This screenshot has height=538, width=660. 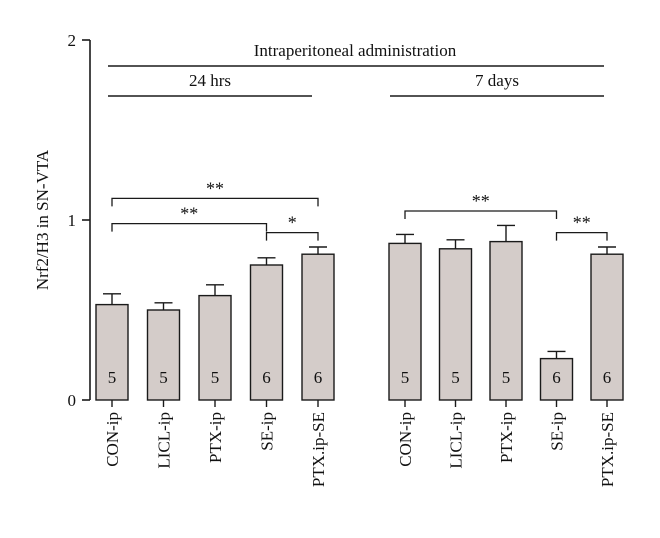 I want to click on group-label: 7 days, so click(x=497, y=80).